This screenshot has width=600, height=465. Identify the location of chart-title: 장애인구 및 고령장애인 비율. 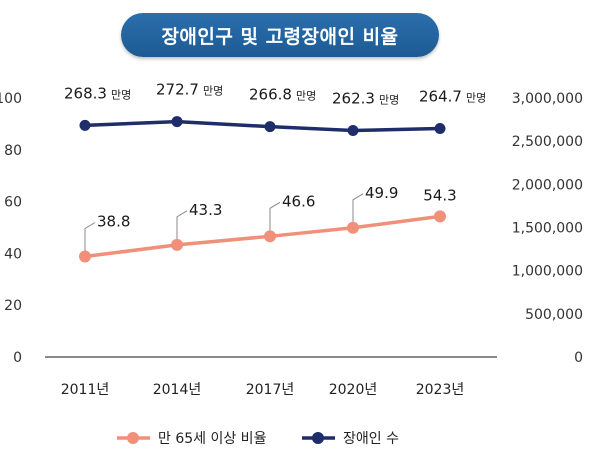
(280, 35).